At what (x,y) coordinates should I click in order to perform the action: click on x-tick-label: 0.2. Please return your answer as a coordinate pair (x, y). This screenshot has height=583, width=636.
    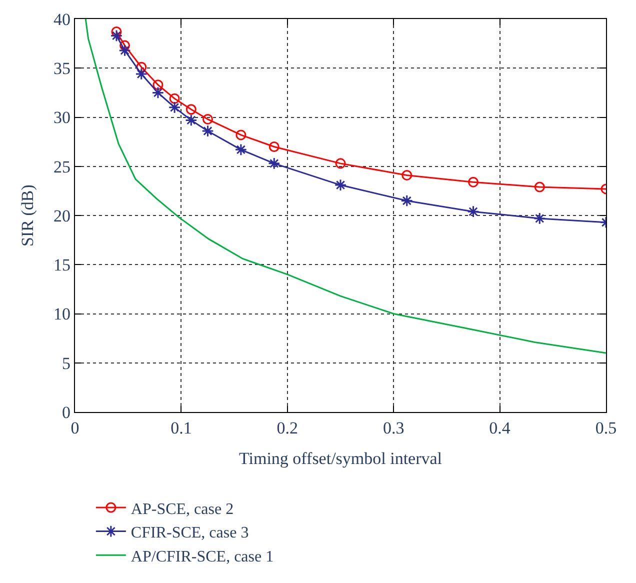
    Looking at the image, I should click on (287, 428).